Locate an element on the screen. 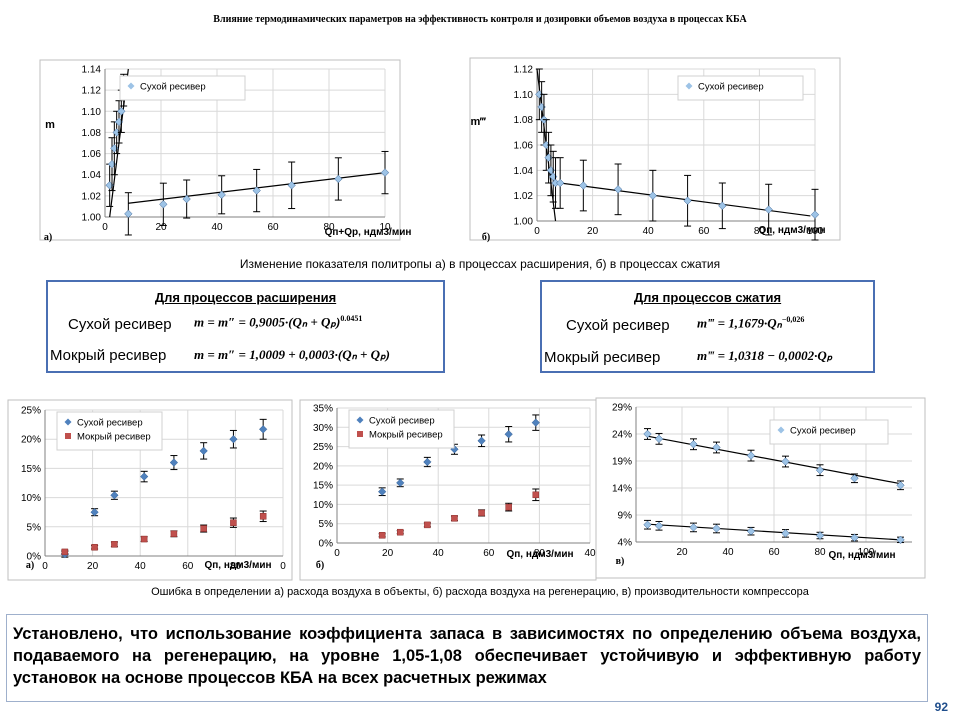 The width and height of the screenshot is (960, 720). chart-a_bottom is located at coordinates (150, 490).